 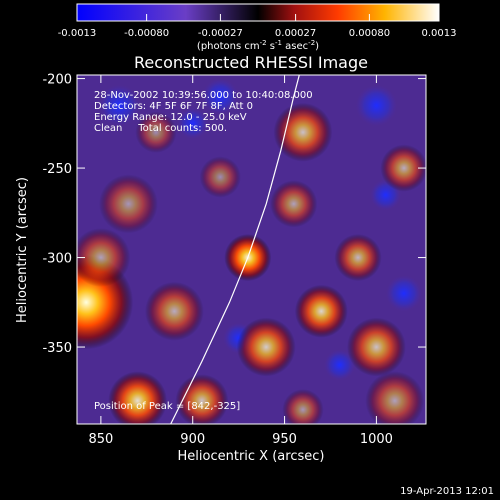 I want to click on detectors-label: Detectors: 4F 5F 6F 7F 8F, Att 0, so click(x=173, y=106).